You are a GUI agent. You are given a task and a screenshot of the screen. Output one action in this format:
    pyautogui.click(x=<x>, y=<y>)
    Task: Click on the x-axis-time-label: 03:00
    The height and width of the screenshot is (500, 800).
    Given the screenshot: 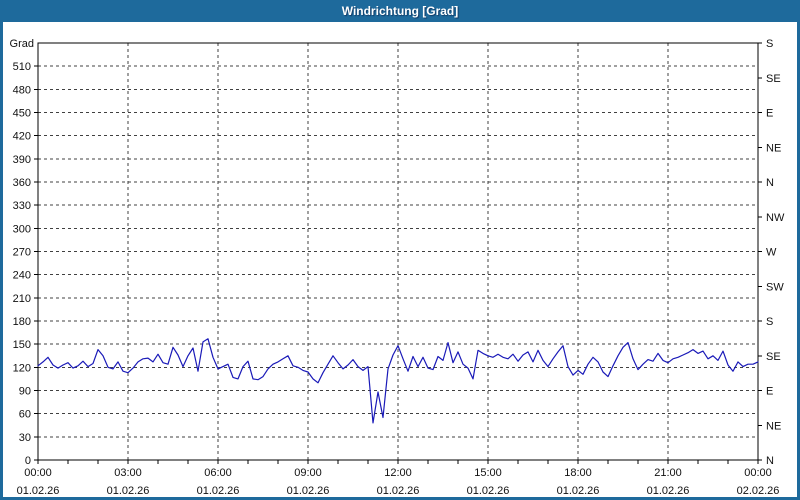 What is the action you would take?
    pyautogui.click(x=128, y=473)
    